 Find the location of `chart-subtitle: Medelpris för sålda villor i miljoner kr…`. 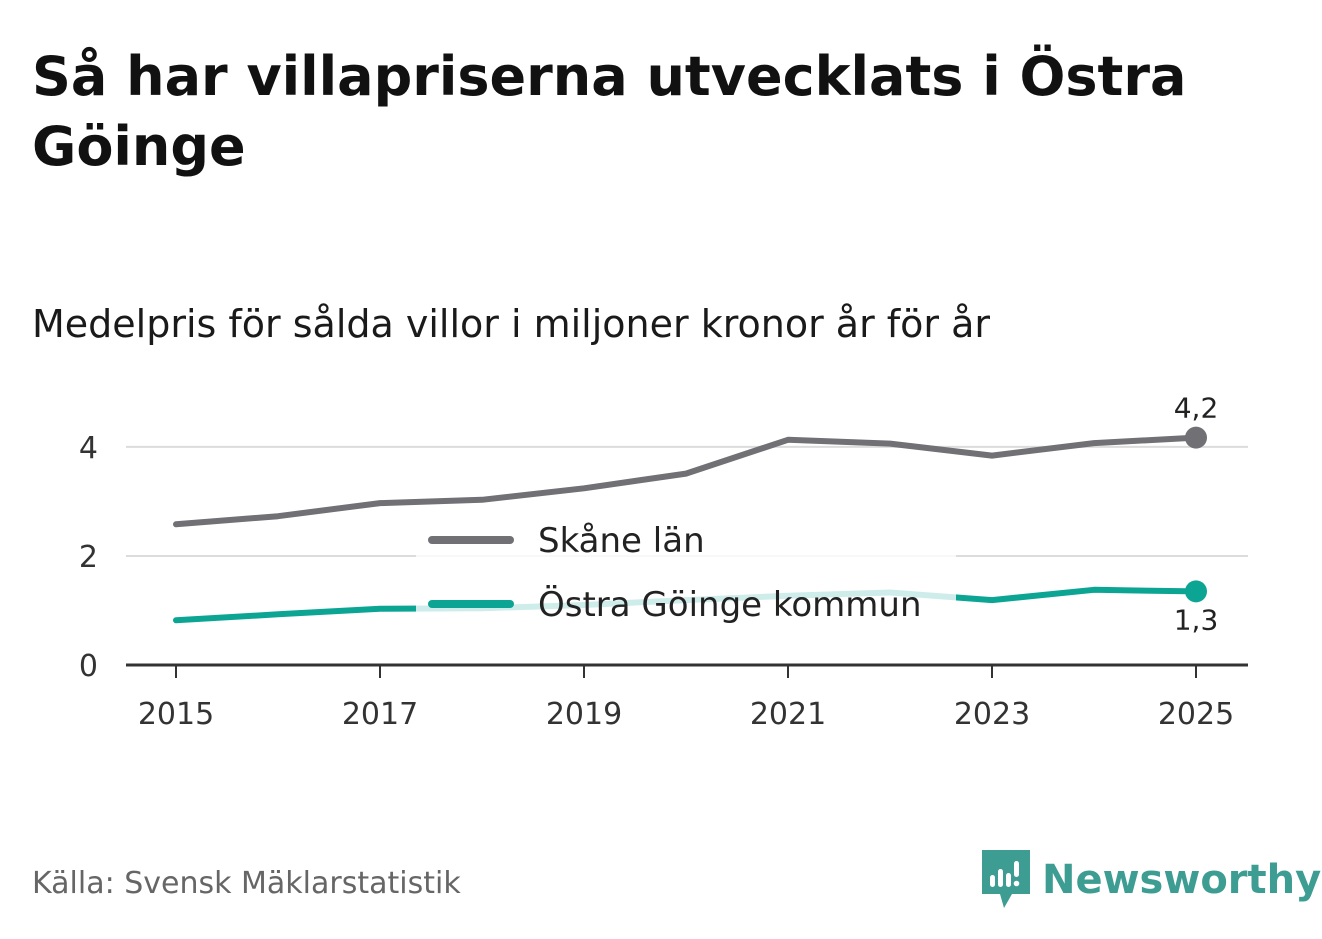

chart-subtitle: Medelpris för sålda villor i miljoner kr… is located at coordinates (511, 324).